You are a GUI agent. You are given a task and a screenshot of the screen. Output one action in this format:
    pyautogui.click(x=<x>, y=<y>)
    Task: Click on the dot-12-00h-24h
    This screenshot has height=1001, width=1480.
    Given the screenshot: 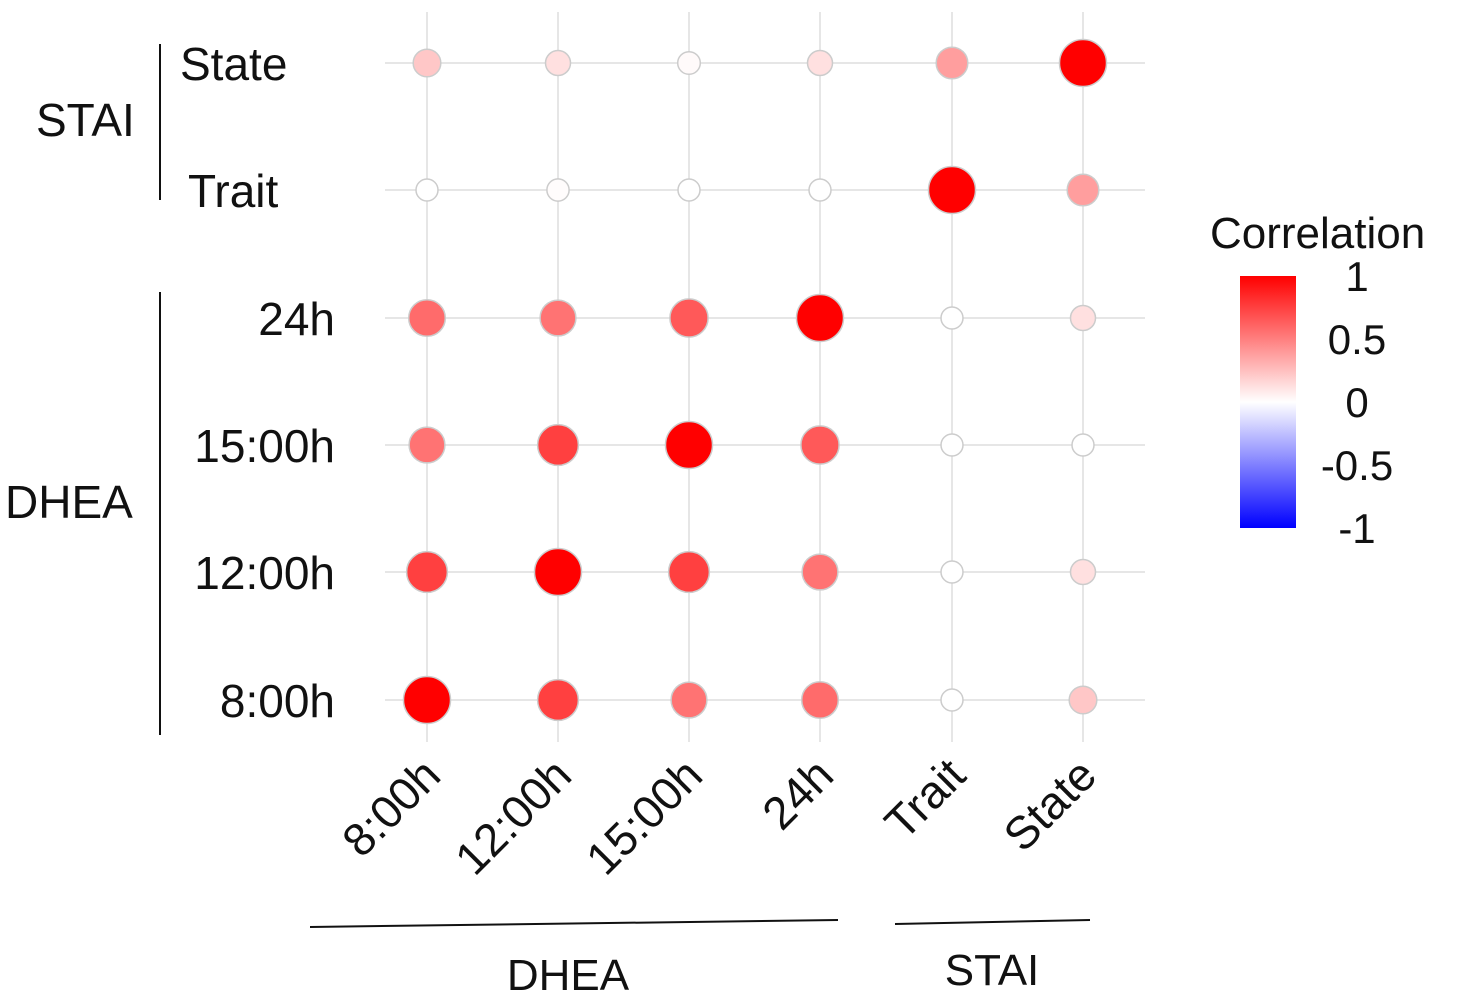 What is the action you would take?
    pyautogui.click(x=820, y=572)
    